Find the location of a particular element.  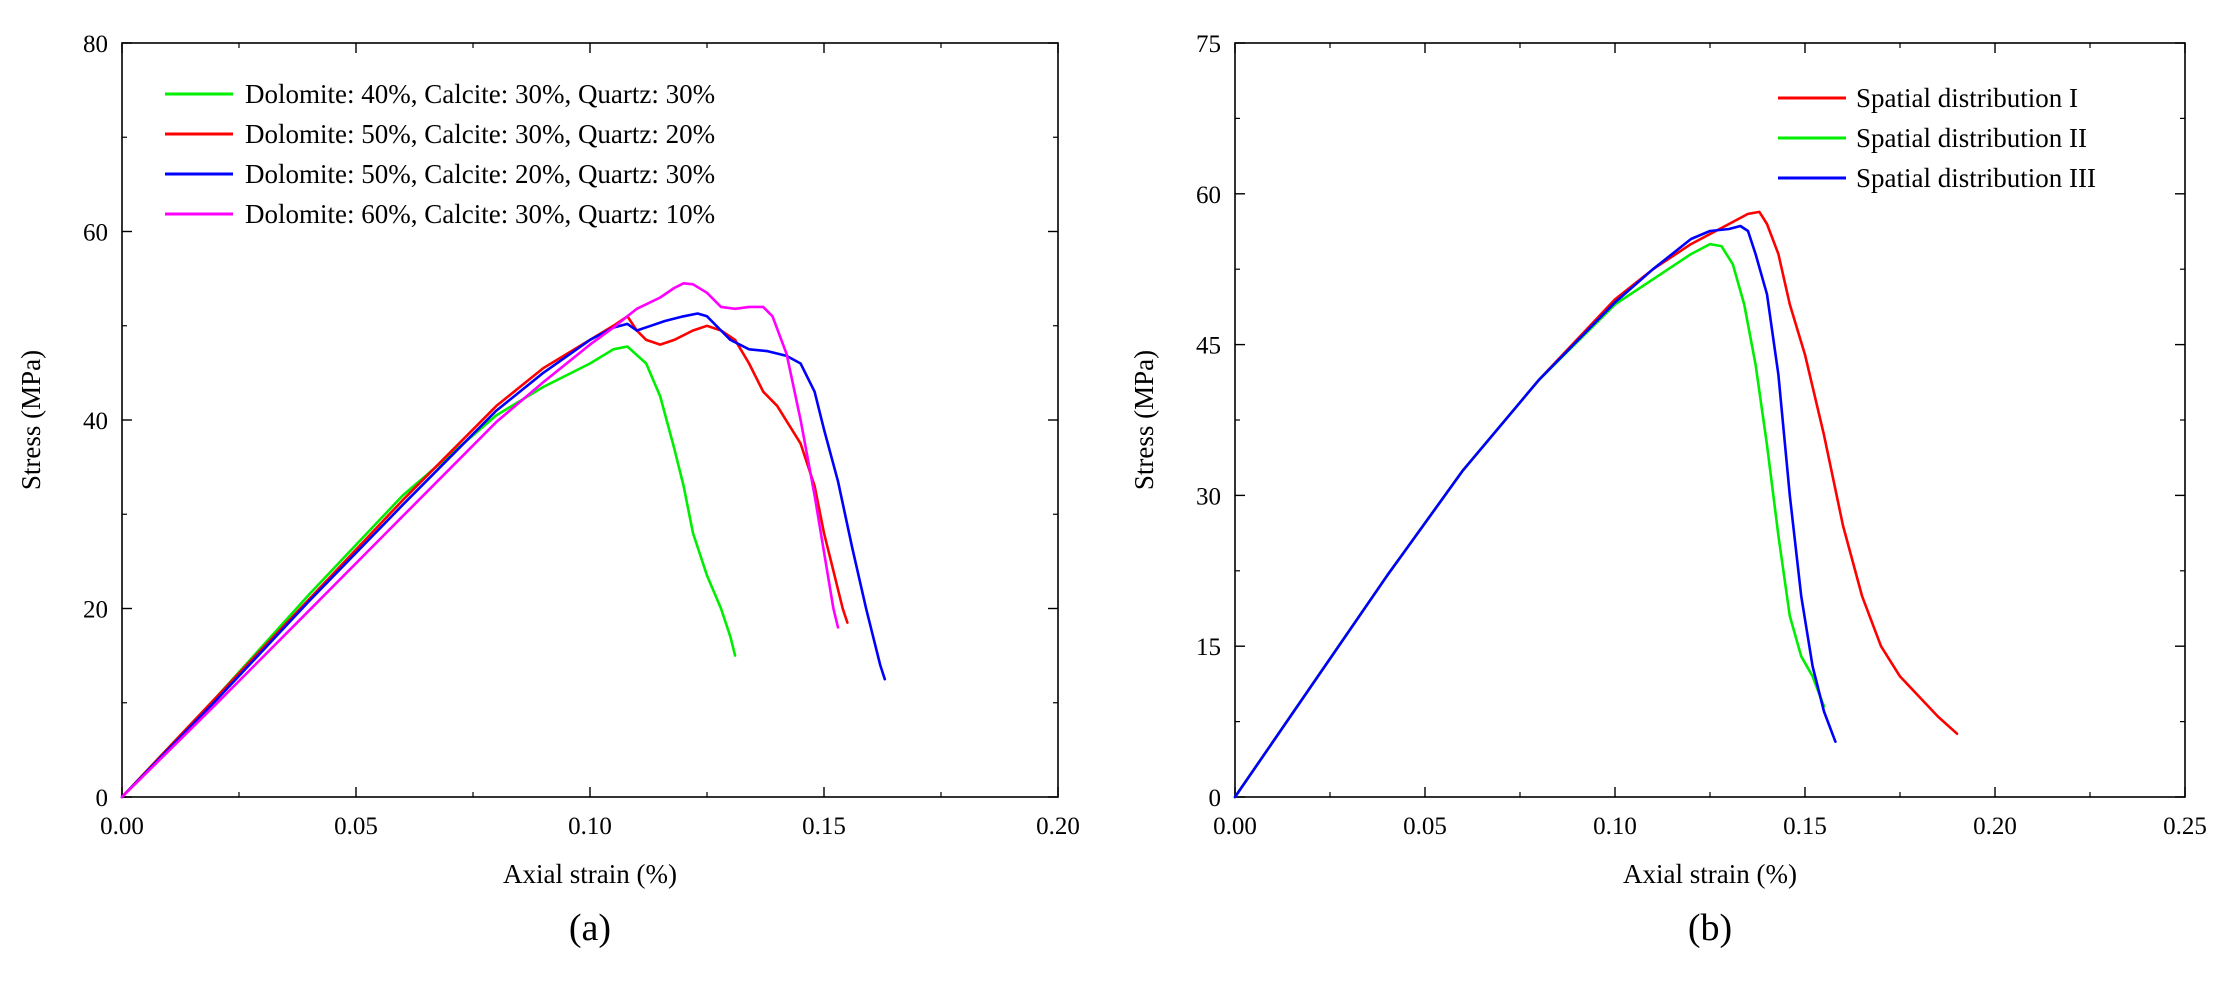

panel-b-y-tick-label: 15 is located at coordinates (1208, 647).